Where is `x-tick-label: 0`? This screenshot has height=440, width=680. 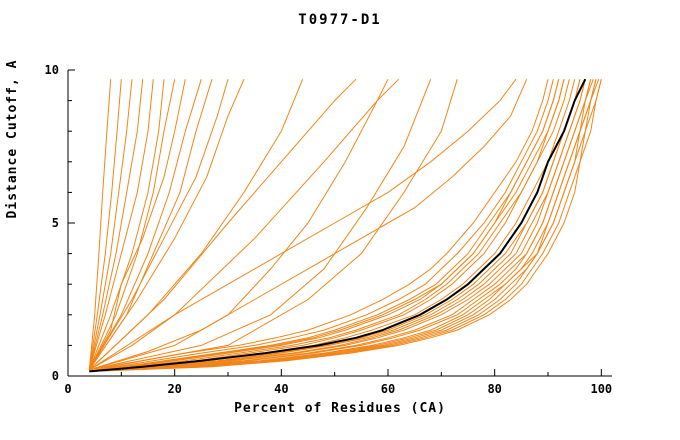 x-tick-label: 0 is located at coordinates (67, 389).